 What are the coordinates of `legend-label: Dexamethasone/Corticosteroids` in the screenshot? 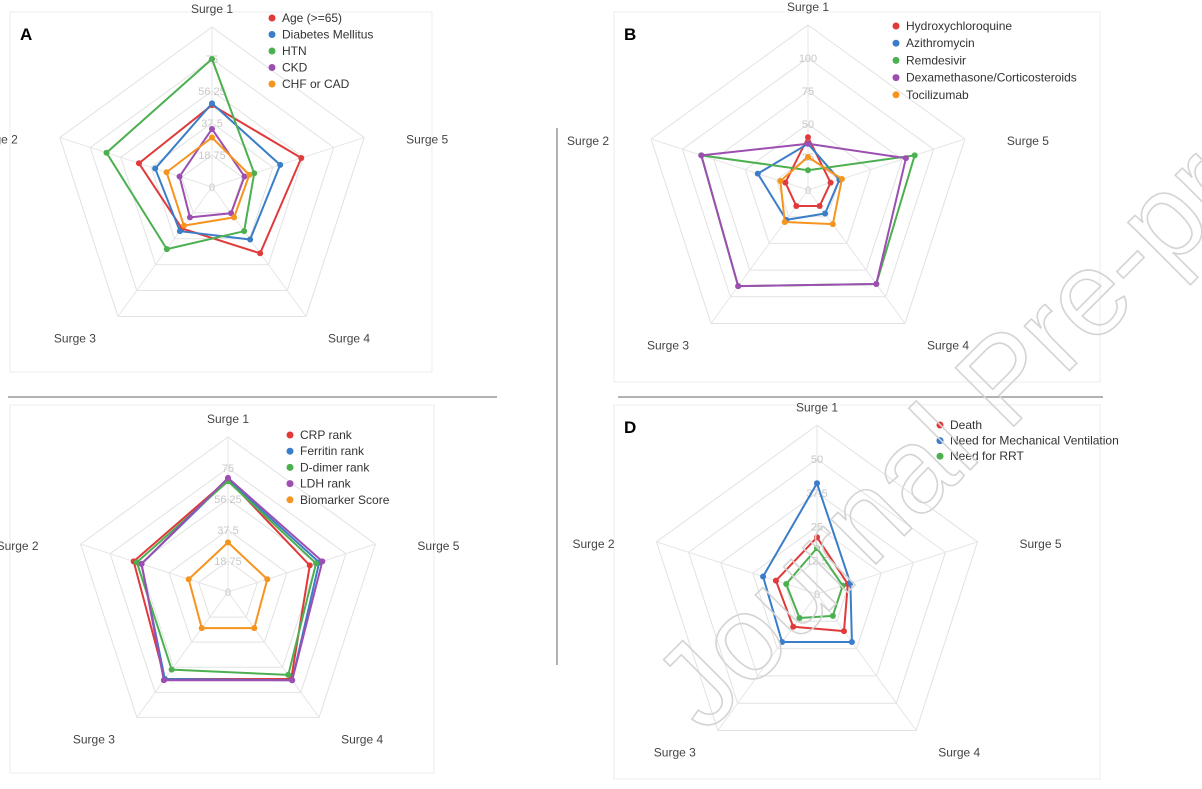 It's located at (991, 78).